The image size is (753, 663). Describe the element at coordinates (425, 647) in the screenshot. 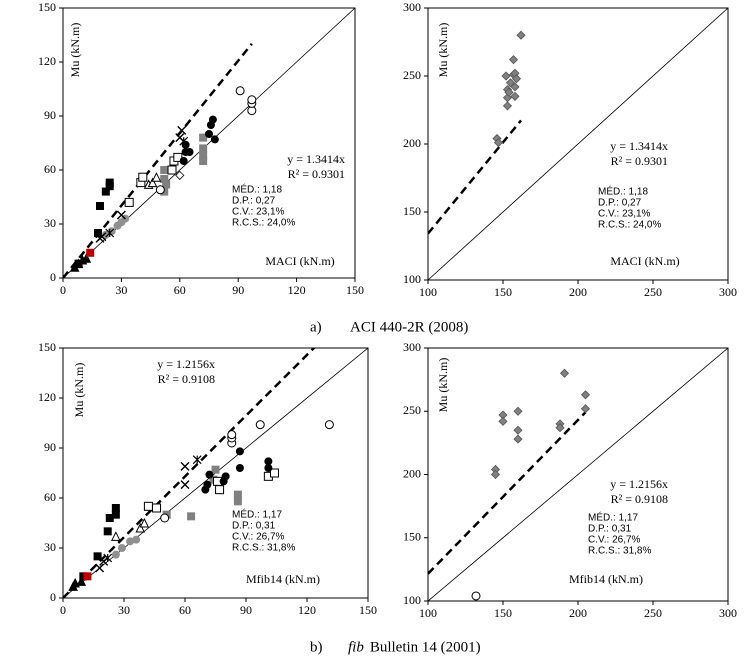

I see `caption-text: Bulletin 14 (2001)` at that location.